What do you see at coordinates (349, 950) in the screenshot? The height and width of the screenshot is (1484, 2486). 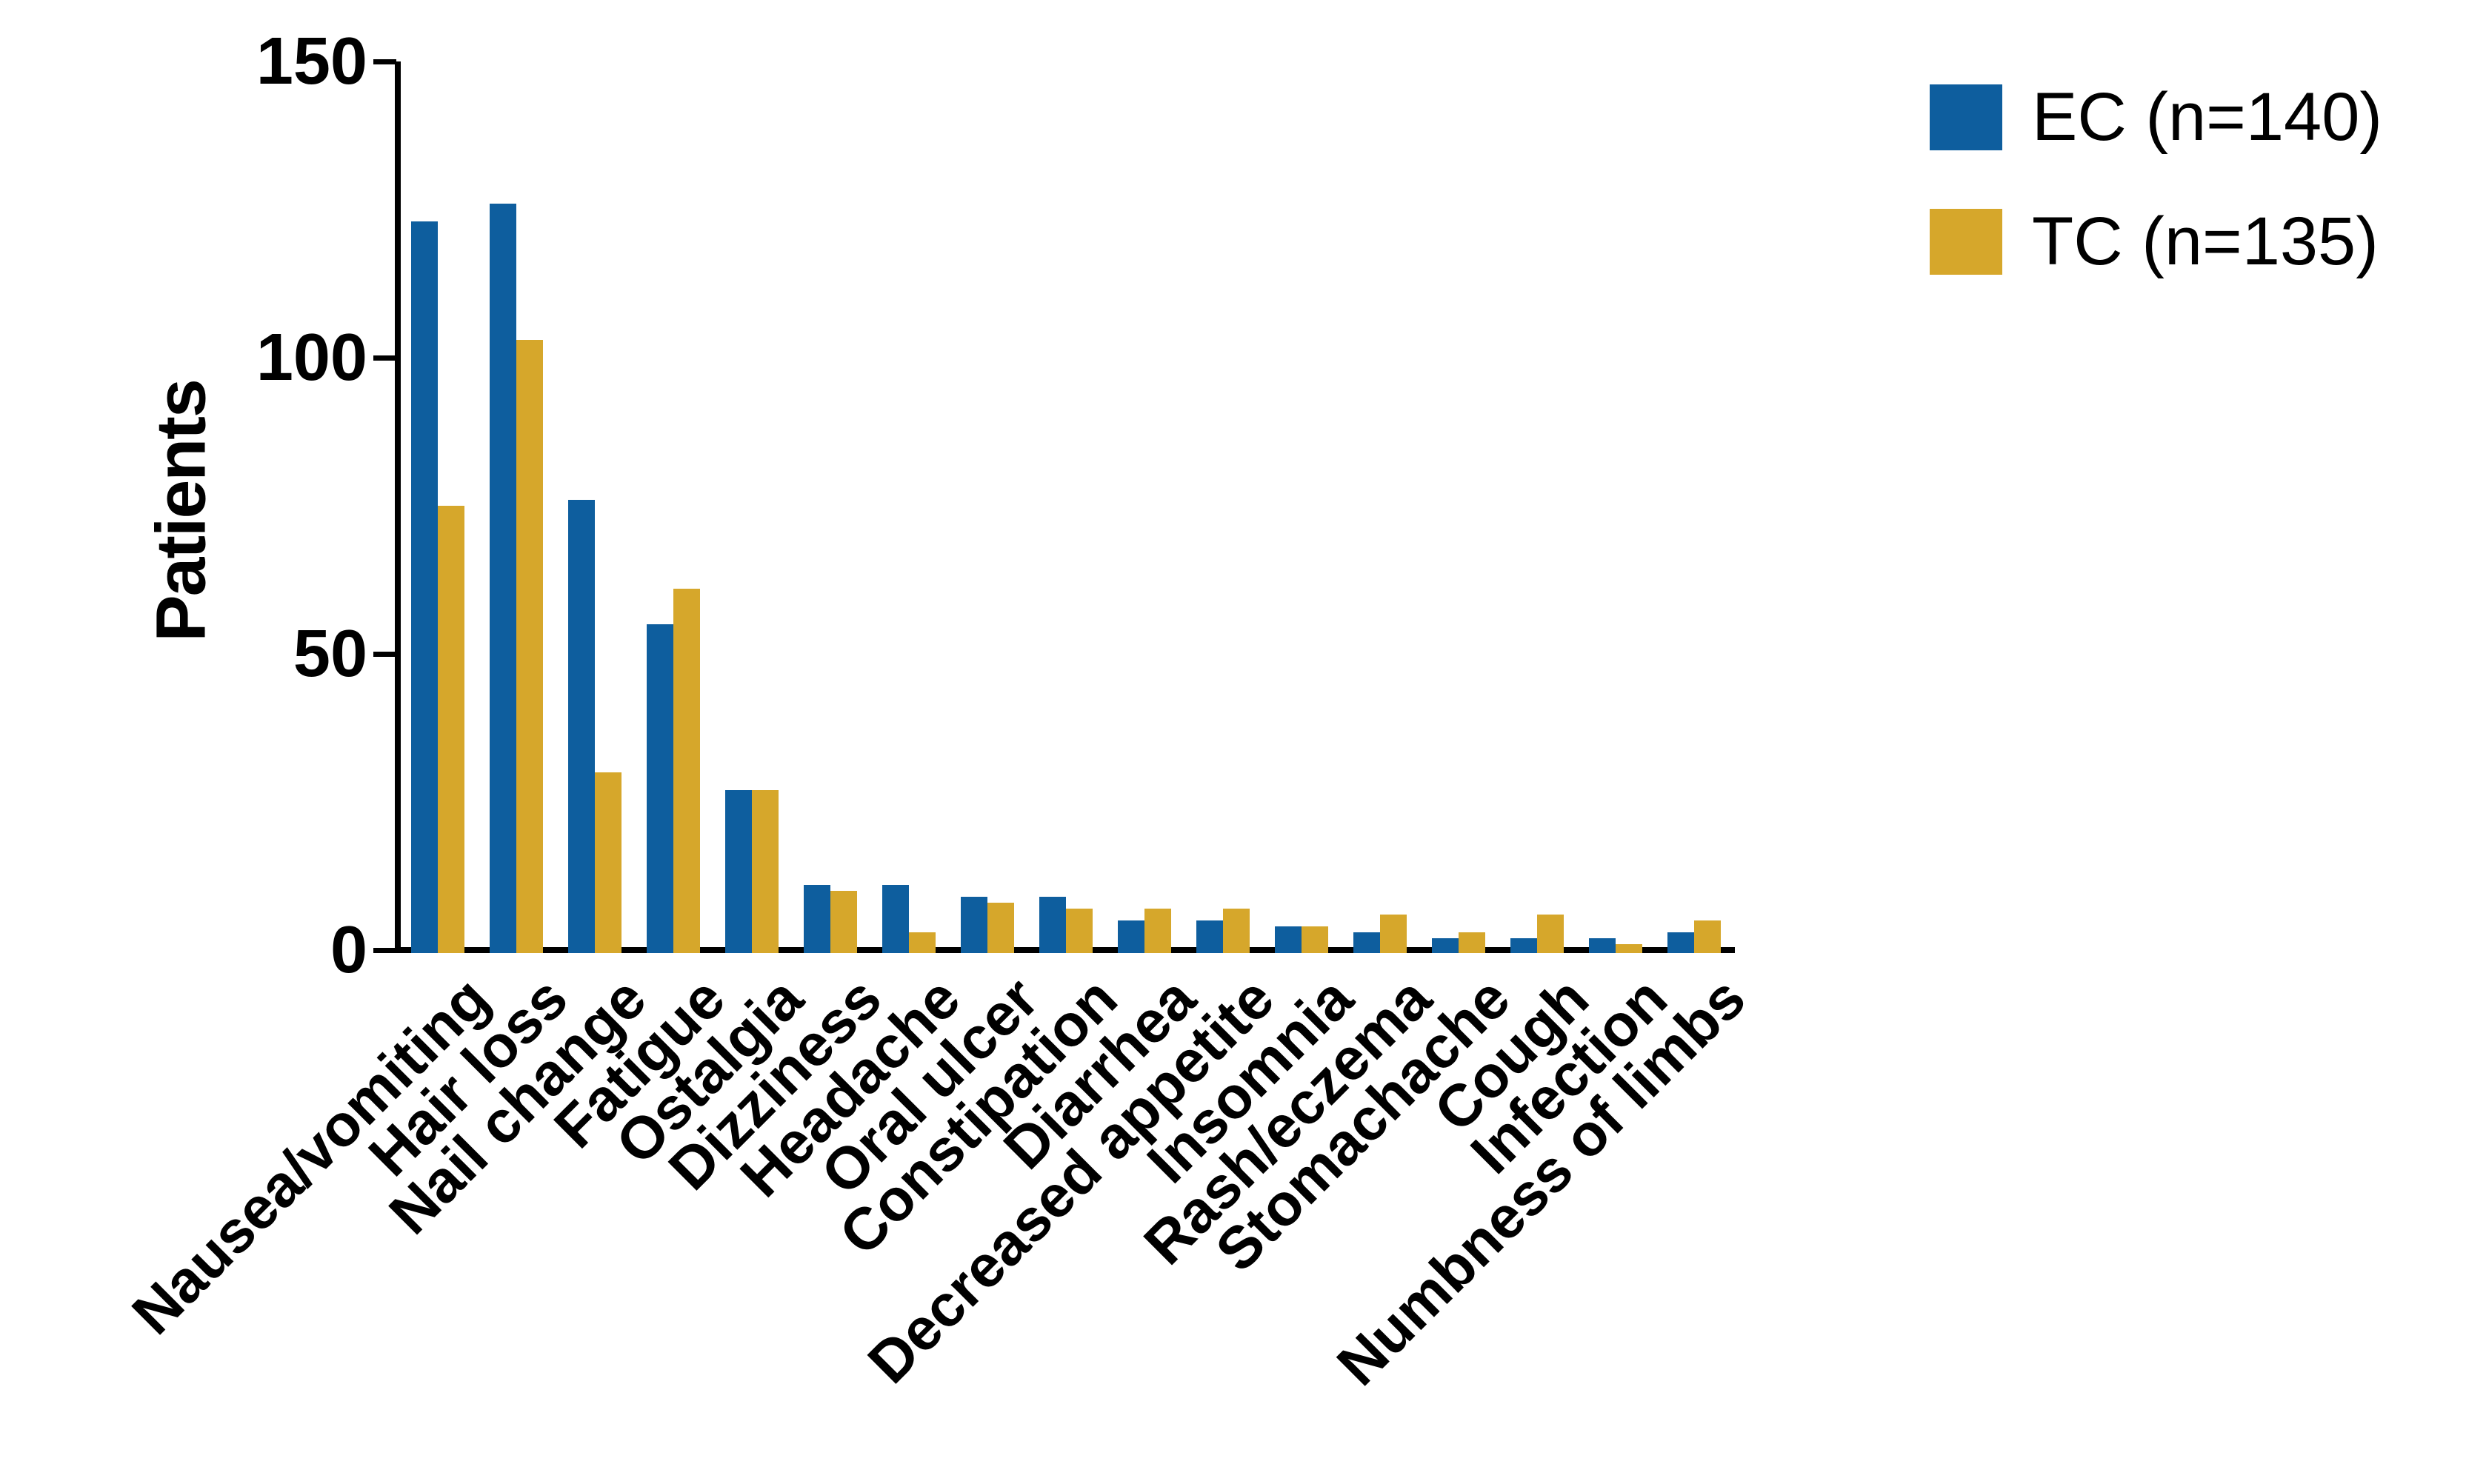 I see `y-tick-label-0: 0` at bounding box center [349, 950].